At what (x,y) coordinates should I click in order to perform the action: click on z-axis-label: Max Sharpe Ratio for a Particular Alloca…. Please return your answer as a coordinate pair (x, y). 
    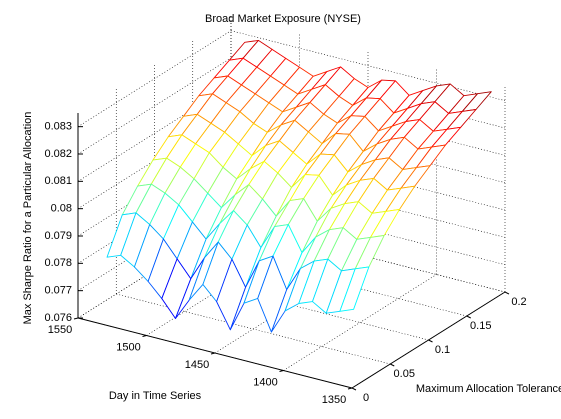
    Looking at the image, I should click on (28, 218).